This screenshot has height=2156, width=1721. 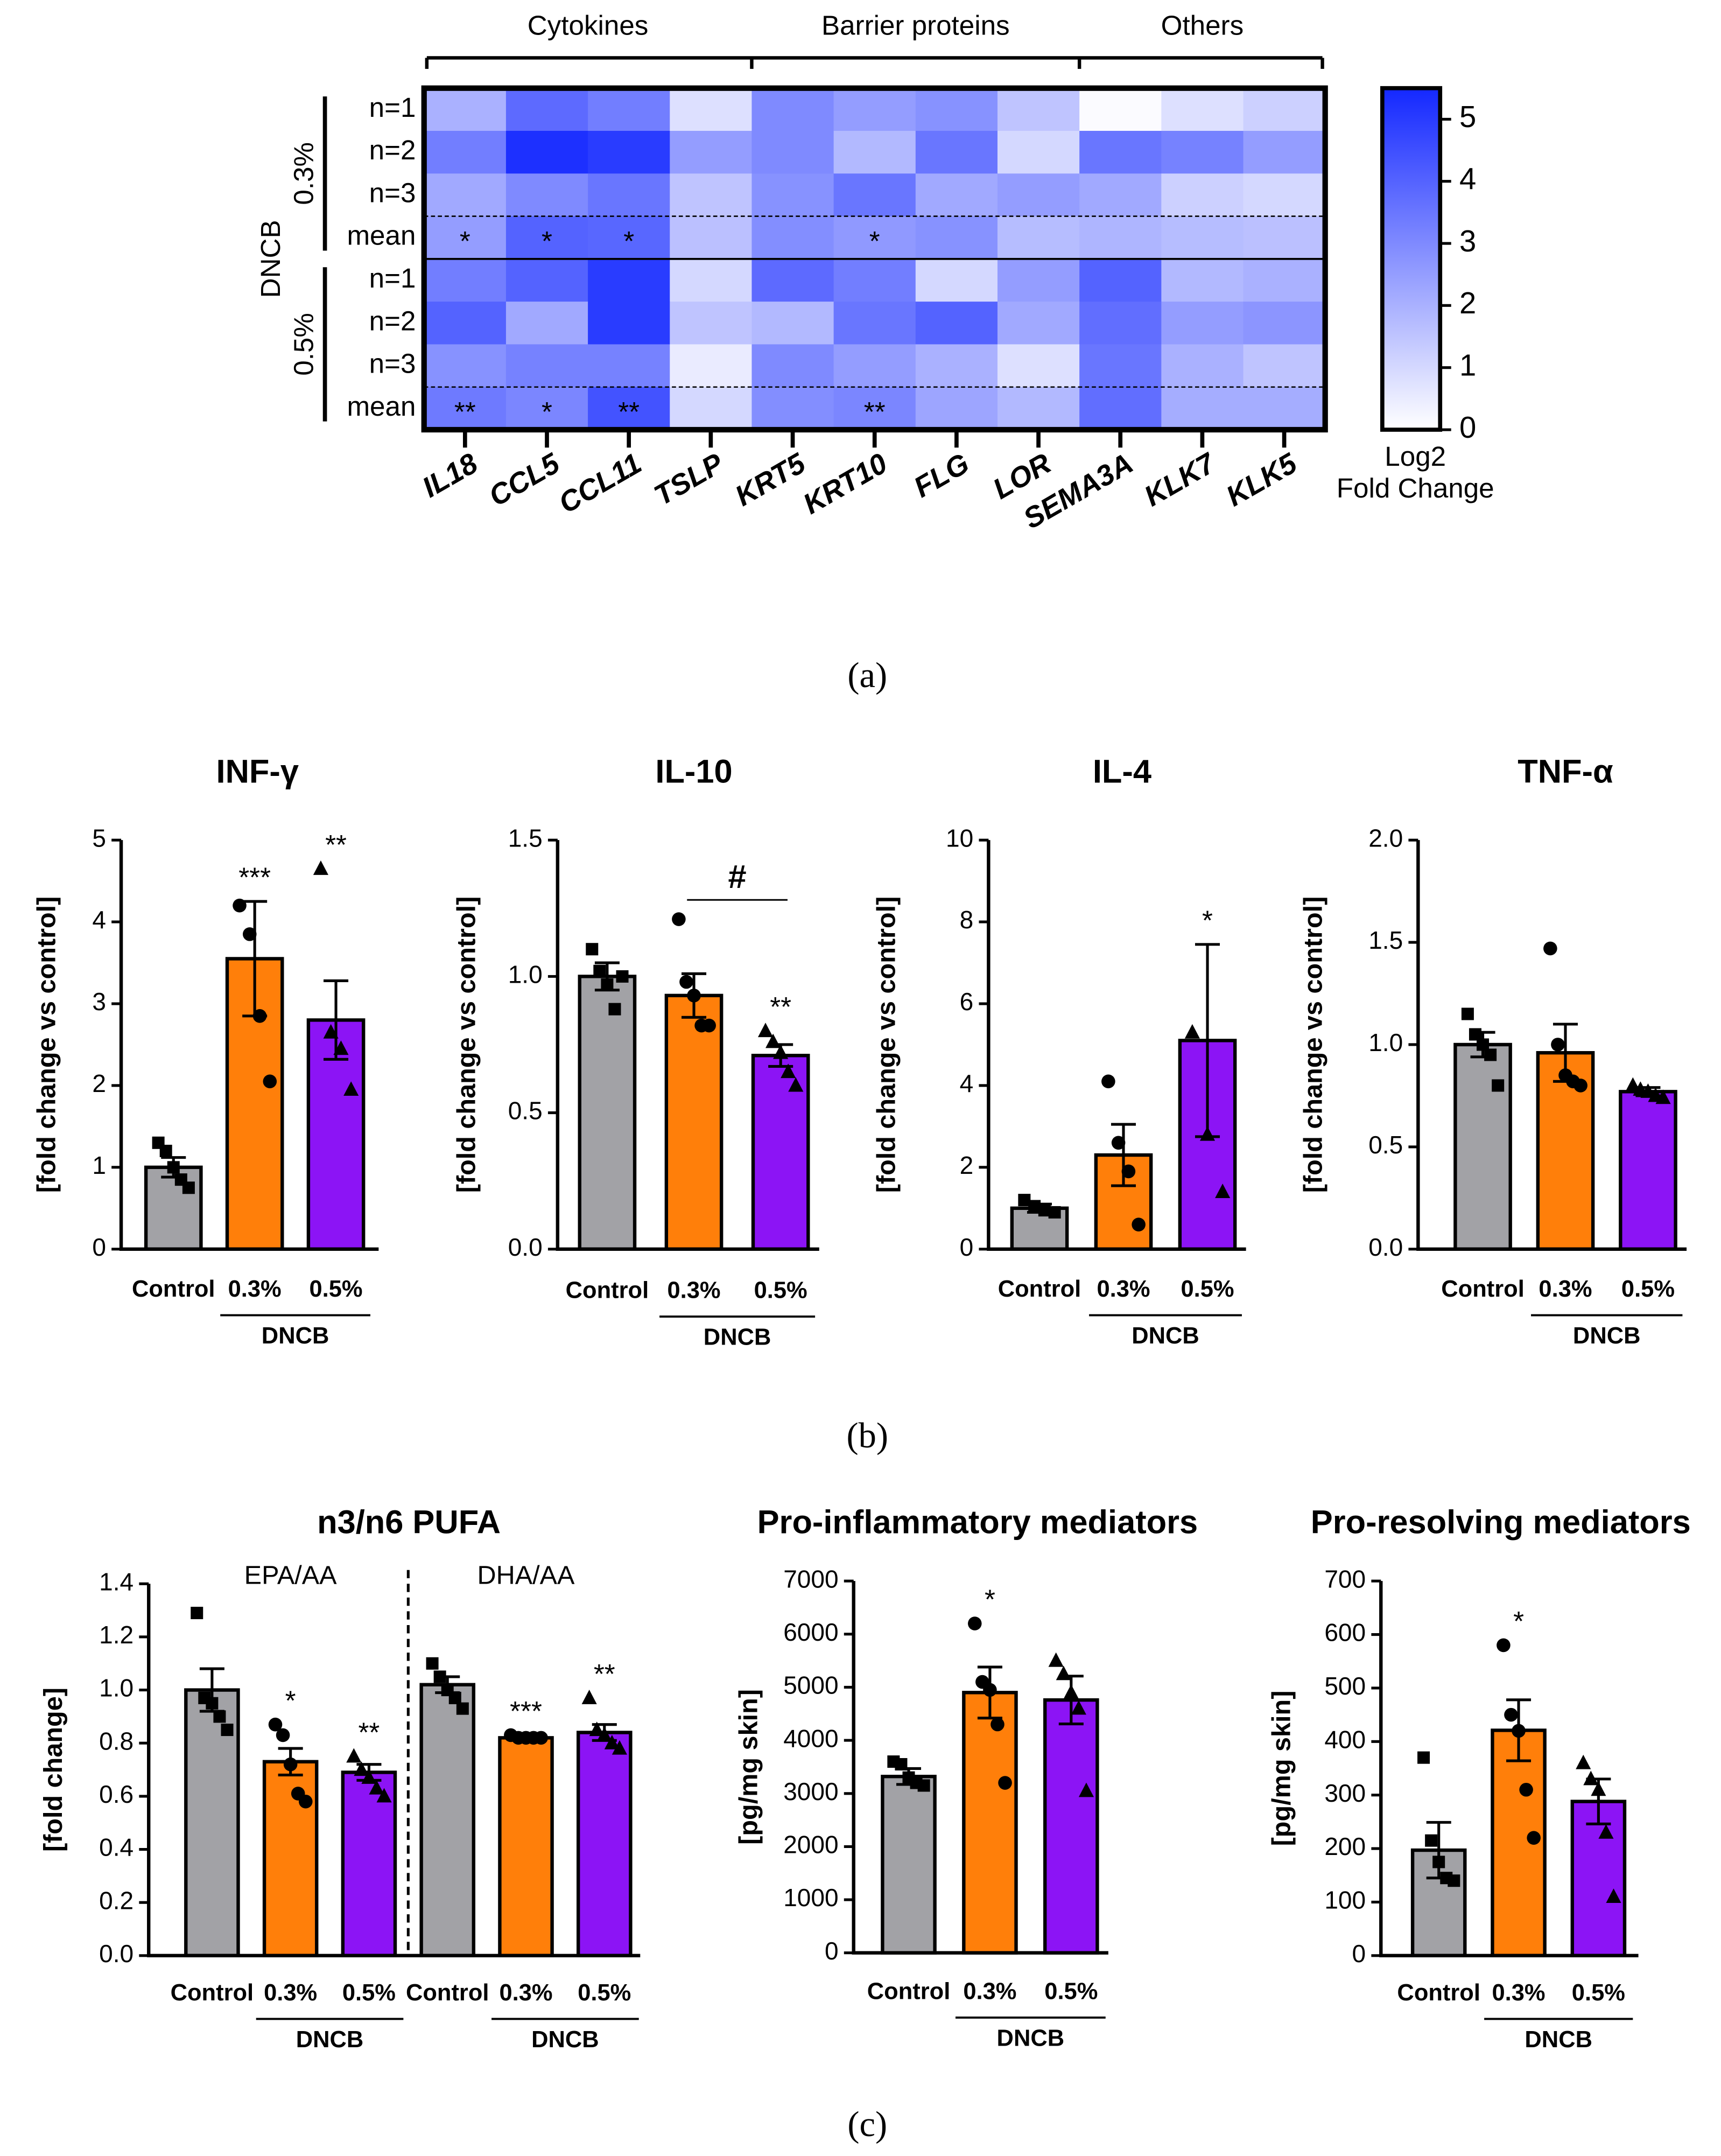 What do you see at coordinates (393, 150) in the screenshot?
I see `row-label: n=2` at bounding box center [393, 150].